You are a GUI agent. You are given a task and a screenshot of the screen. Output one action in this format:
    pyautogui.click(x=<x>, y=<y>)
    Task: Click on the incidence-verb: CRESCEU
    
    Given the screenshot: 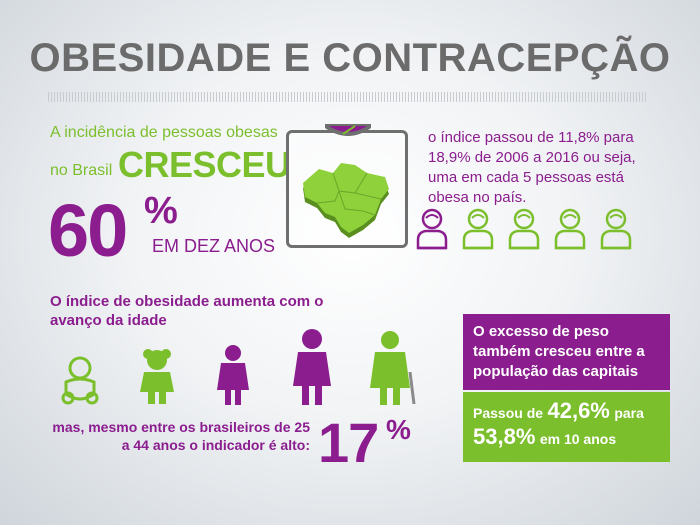 What is the action you would take?
    pyautogui.click(x=204, y=164)
    